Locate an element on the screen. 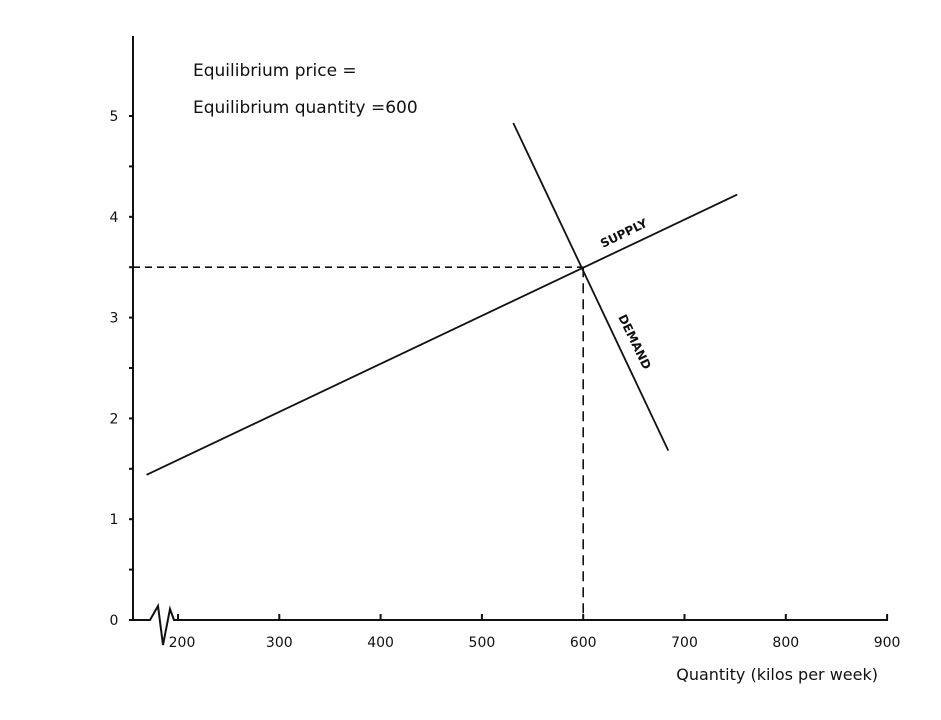  y-tick-label: 0 is located at coordinates (114, 621).